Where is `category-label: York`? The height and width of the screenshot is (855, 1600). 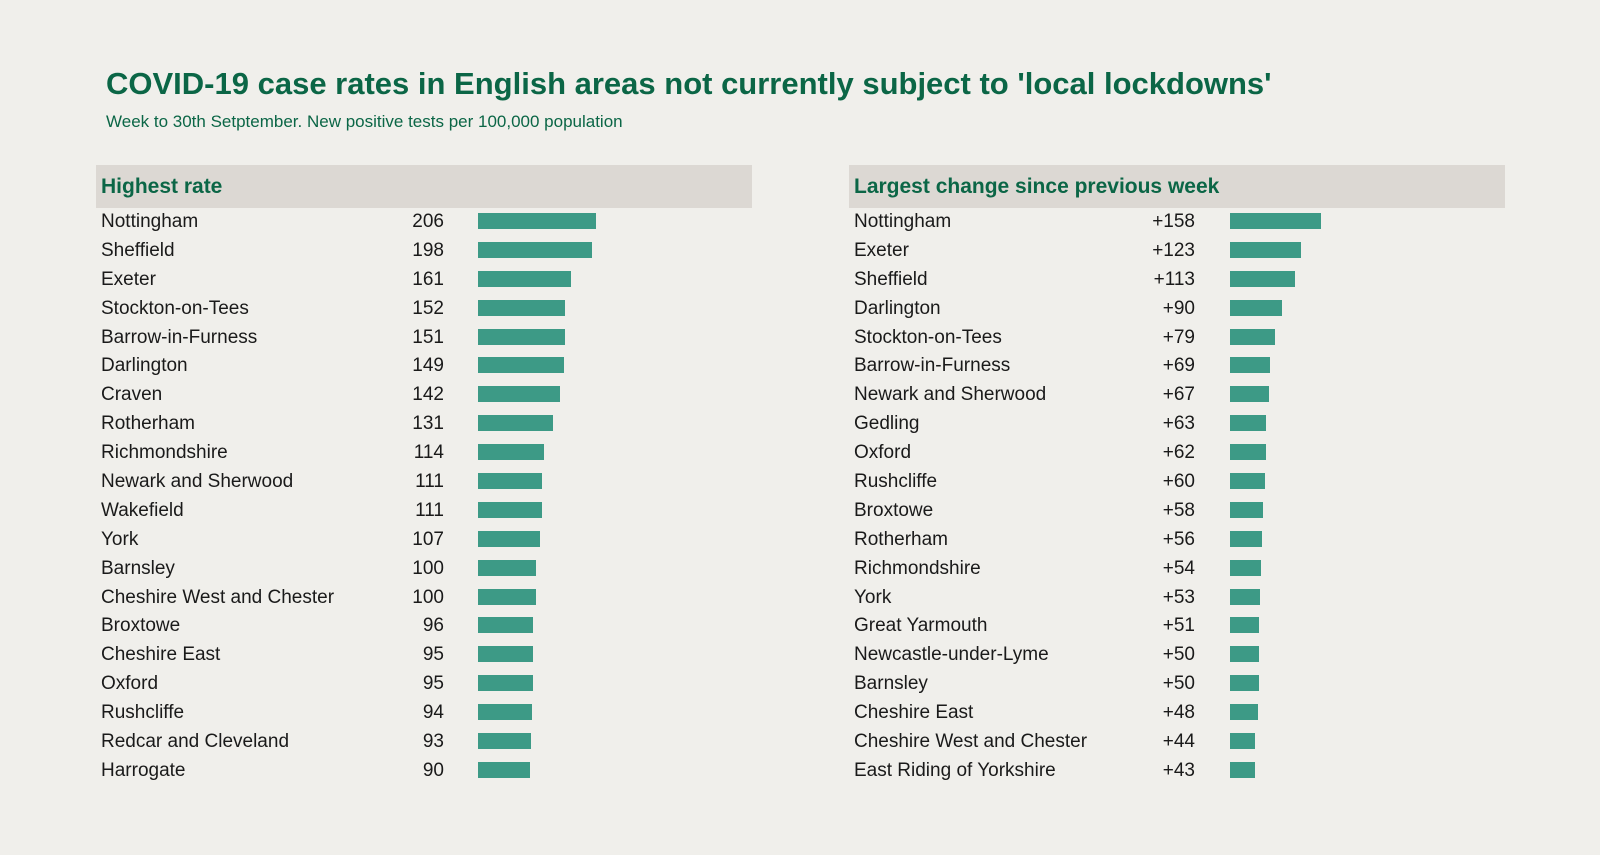
category-label: York is located at coordinates (120, 539).